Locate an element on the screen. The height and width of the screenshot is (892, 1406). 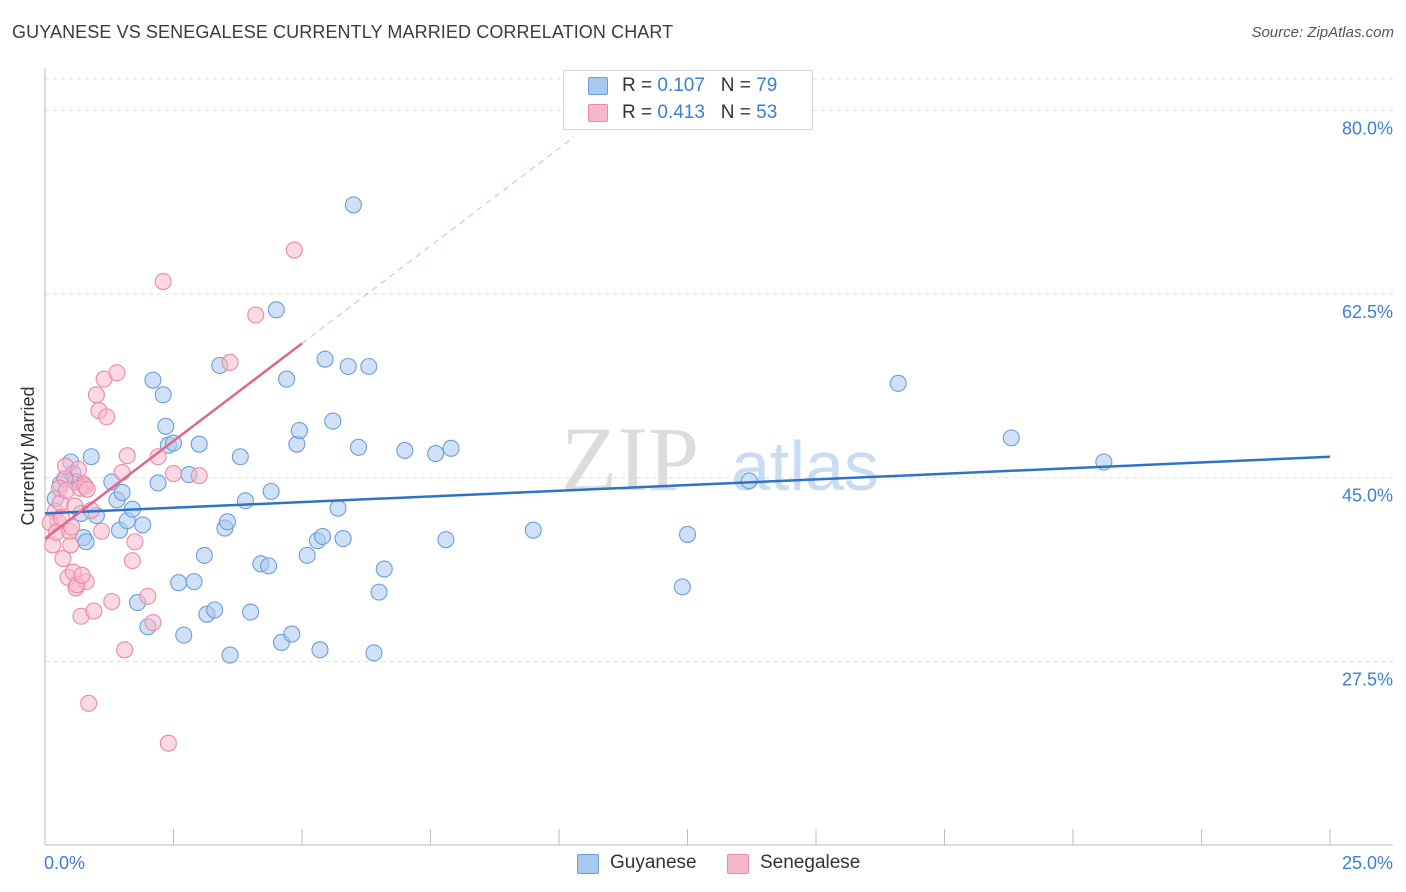
x-tick-label: 25.0% is located at coordinates (1367, 863).